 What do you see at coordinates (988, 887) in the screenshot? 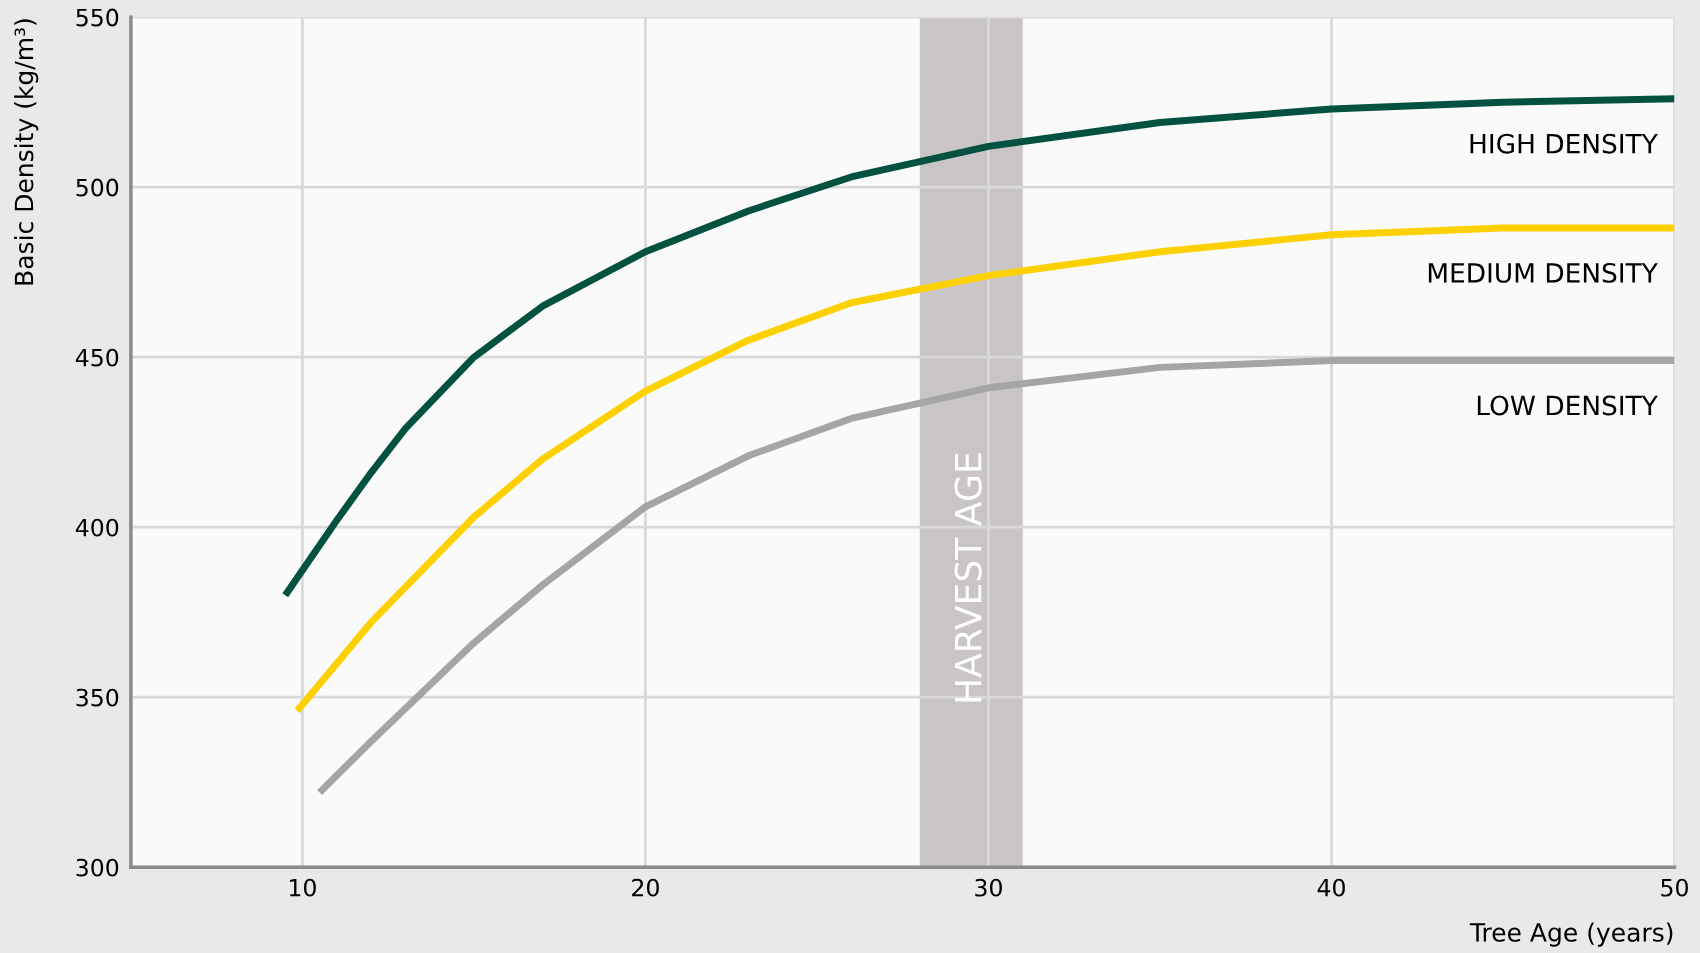
I see `x-tick-label: 30` at bounding box center [988, 887].